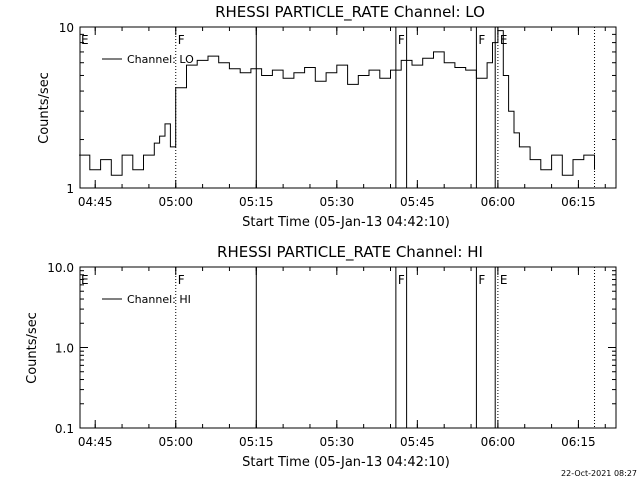 This screenshot has height=480, width=640. What do you see at coordinates (95, 202) in the screenshot?
I see `lo-x-tick-label: 04:45` at bounding box center [95, 202].